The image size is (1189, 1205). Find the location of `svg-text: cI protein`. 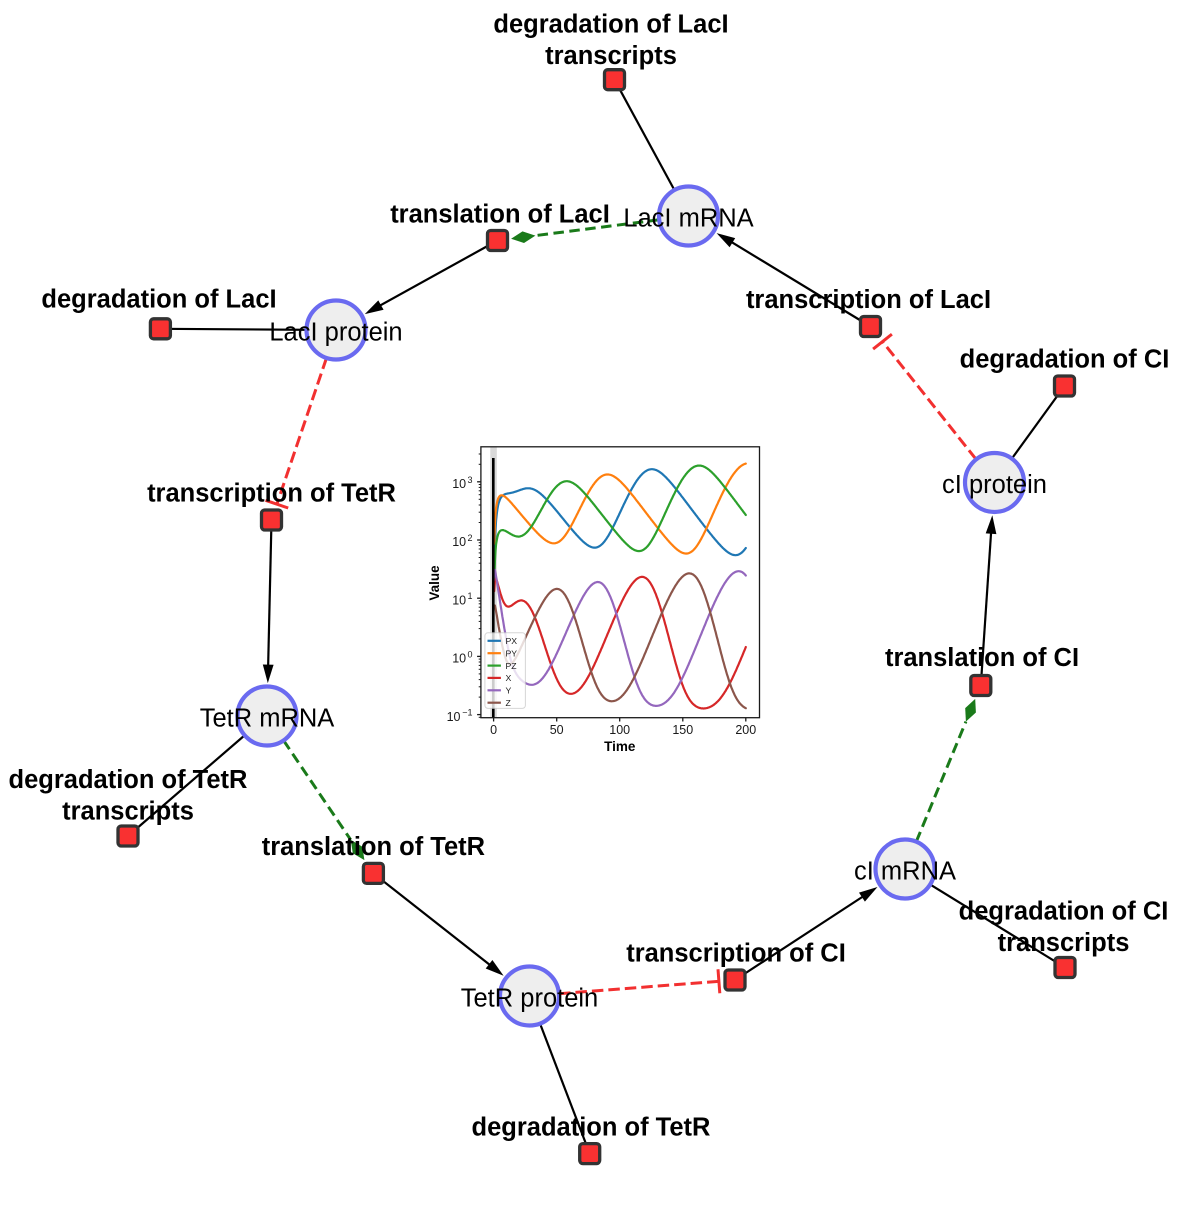

svg-text: cI protein is located at coordinates (994, 485).